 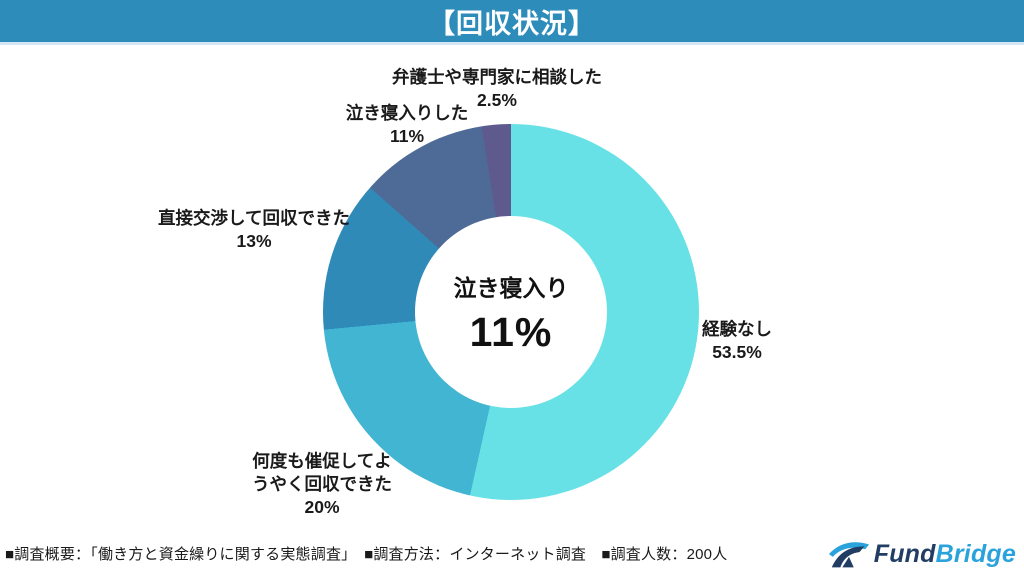 What do you see at coordinates (322, 461) in the screenshot?
I see `label-repeated-reminders-line1: 何度も催促してよ` at bounding box center [322, 461].